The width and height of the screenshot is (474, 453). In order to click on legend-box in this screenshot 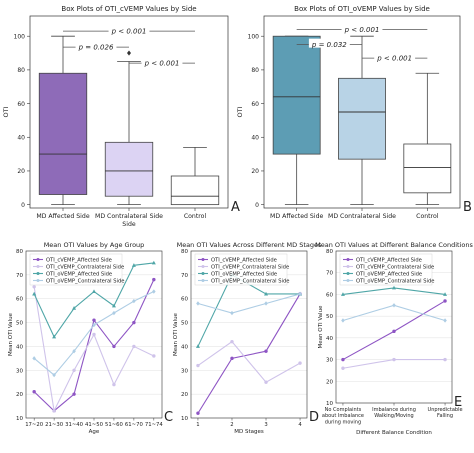, I will do `click(241, 269)`.